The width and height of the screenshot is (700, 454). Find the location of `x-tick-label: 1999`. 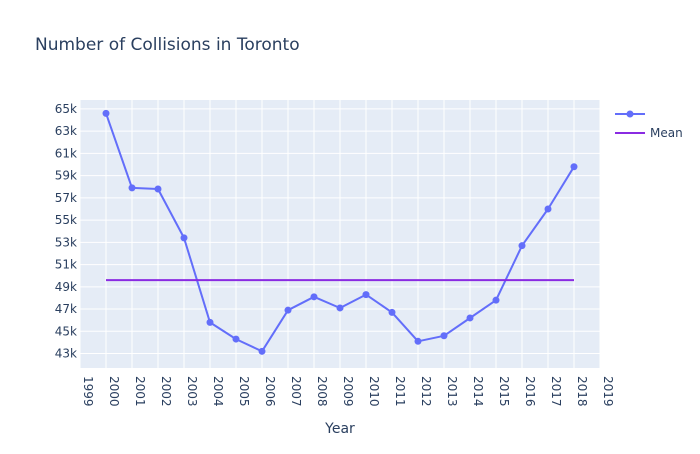

x-tick-label: 1999 is located at coordinates (88, 391).